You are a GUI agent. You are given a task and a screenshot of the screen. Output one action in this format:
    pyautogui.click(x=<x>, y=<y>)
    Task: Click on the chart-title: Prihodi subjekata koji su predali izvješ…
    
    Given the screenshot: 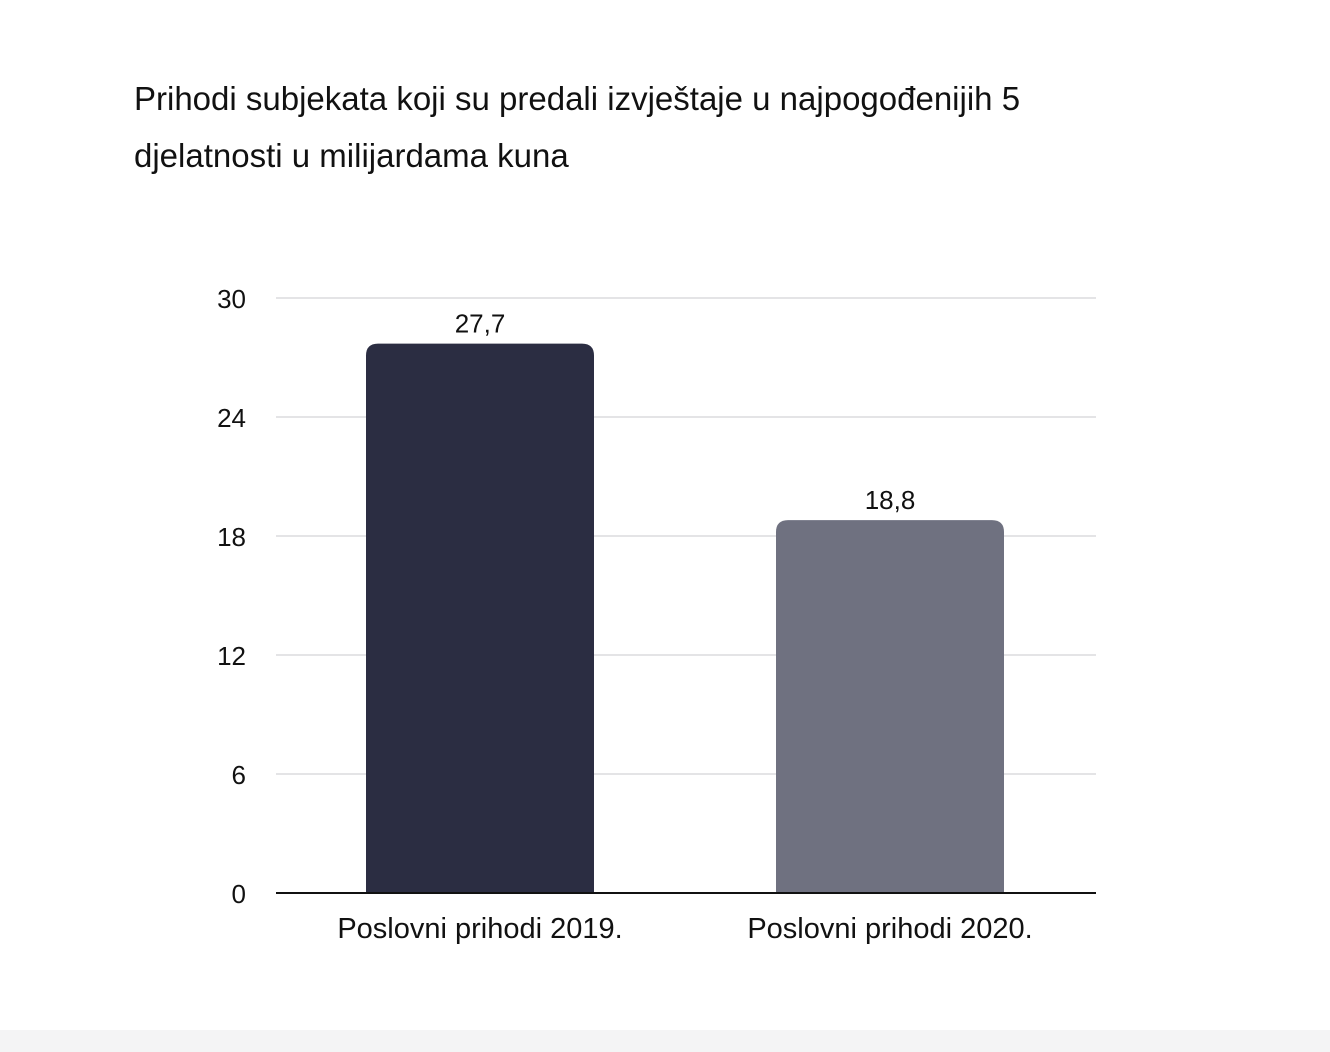 What is the action you would take?
    pyautogui.click(x=577, y=127)
    